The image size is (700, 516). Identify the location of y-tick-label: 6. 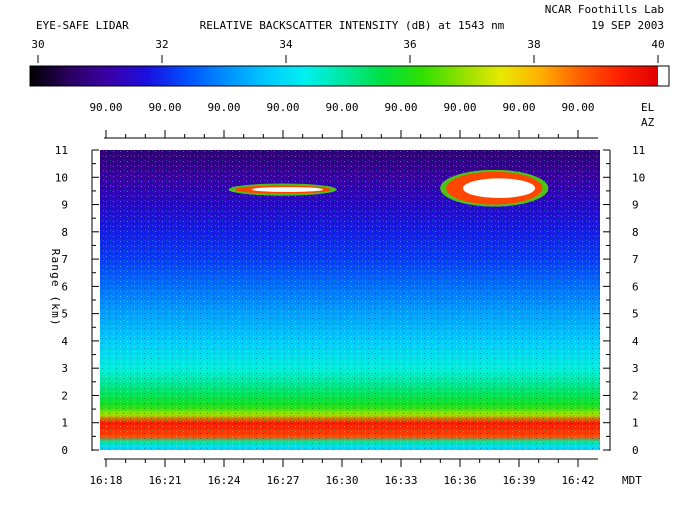
(64, 286).